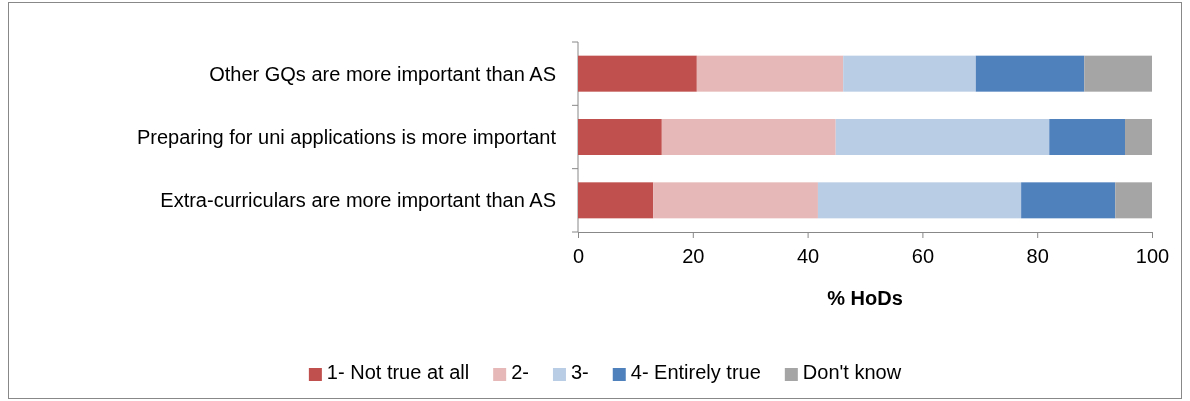 The image size is (1190, 401). I want to click on legend-label: 3-, so click(579, 372).